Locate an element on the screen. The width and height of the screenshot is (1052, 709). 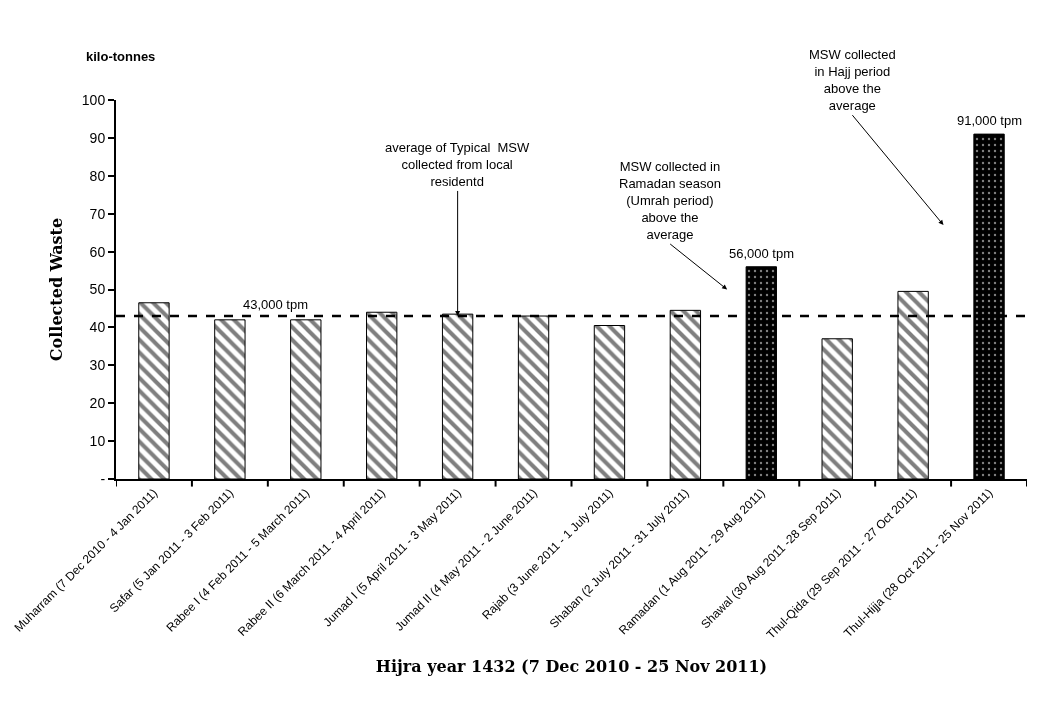
y-tick-label: 60 is located at coordinates (97, 251).